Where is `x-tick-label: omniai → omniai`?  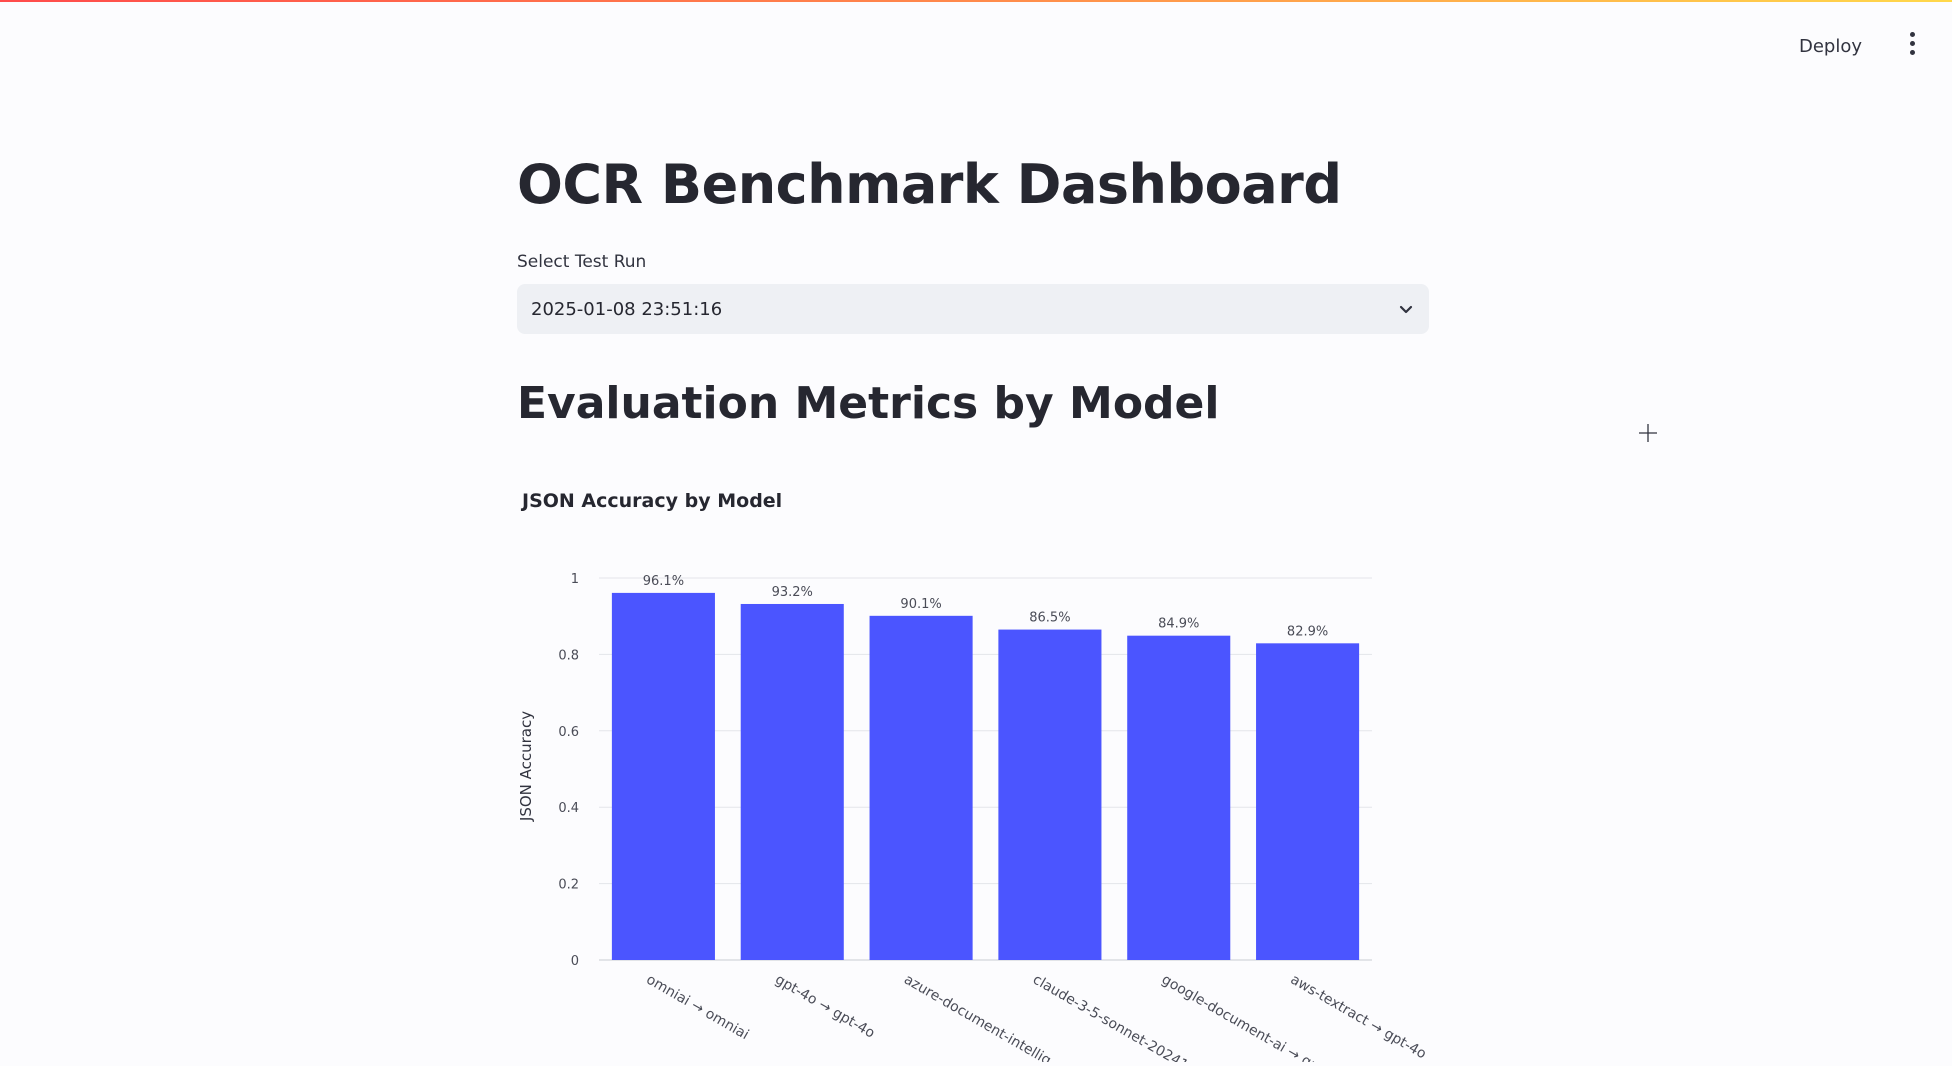 x-tick-label: omniai → omniai is located at coordinates (697, 1008).